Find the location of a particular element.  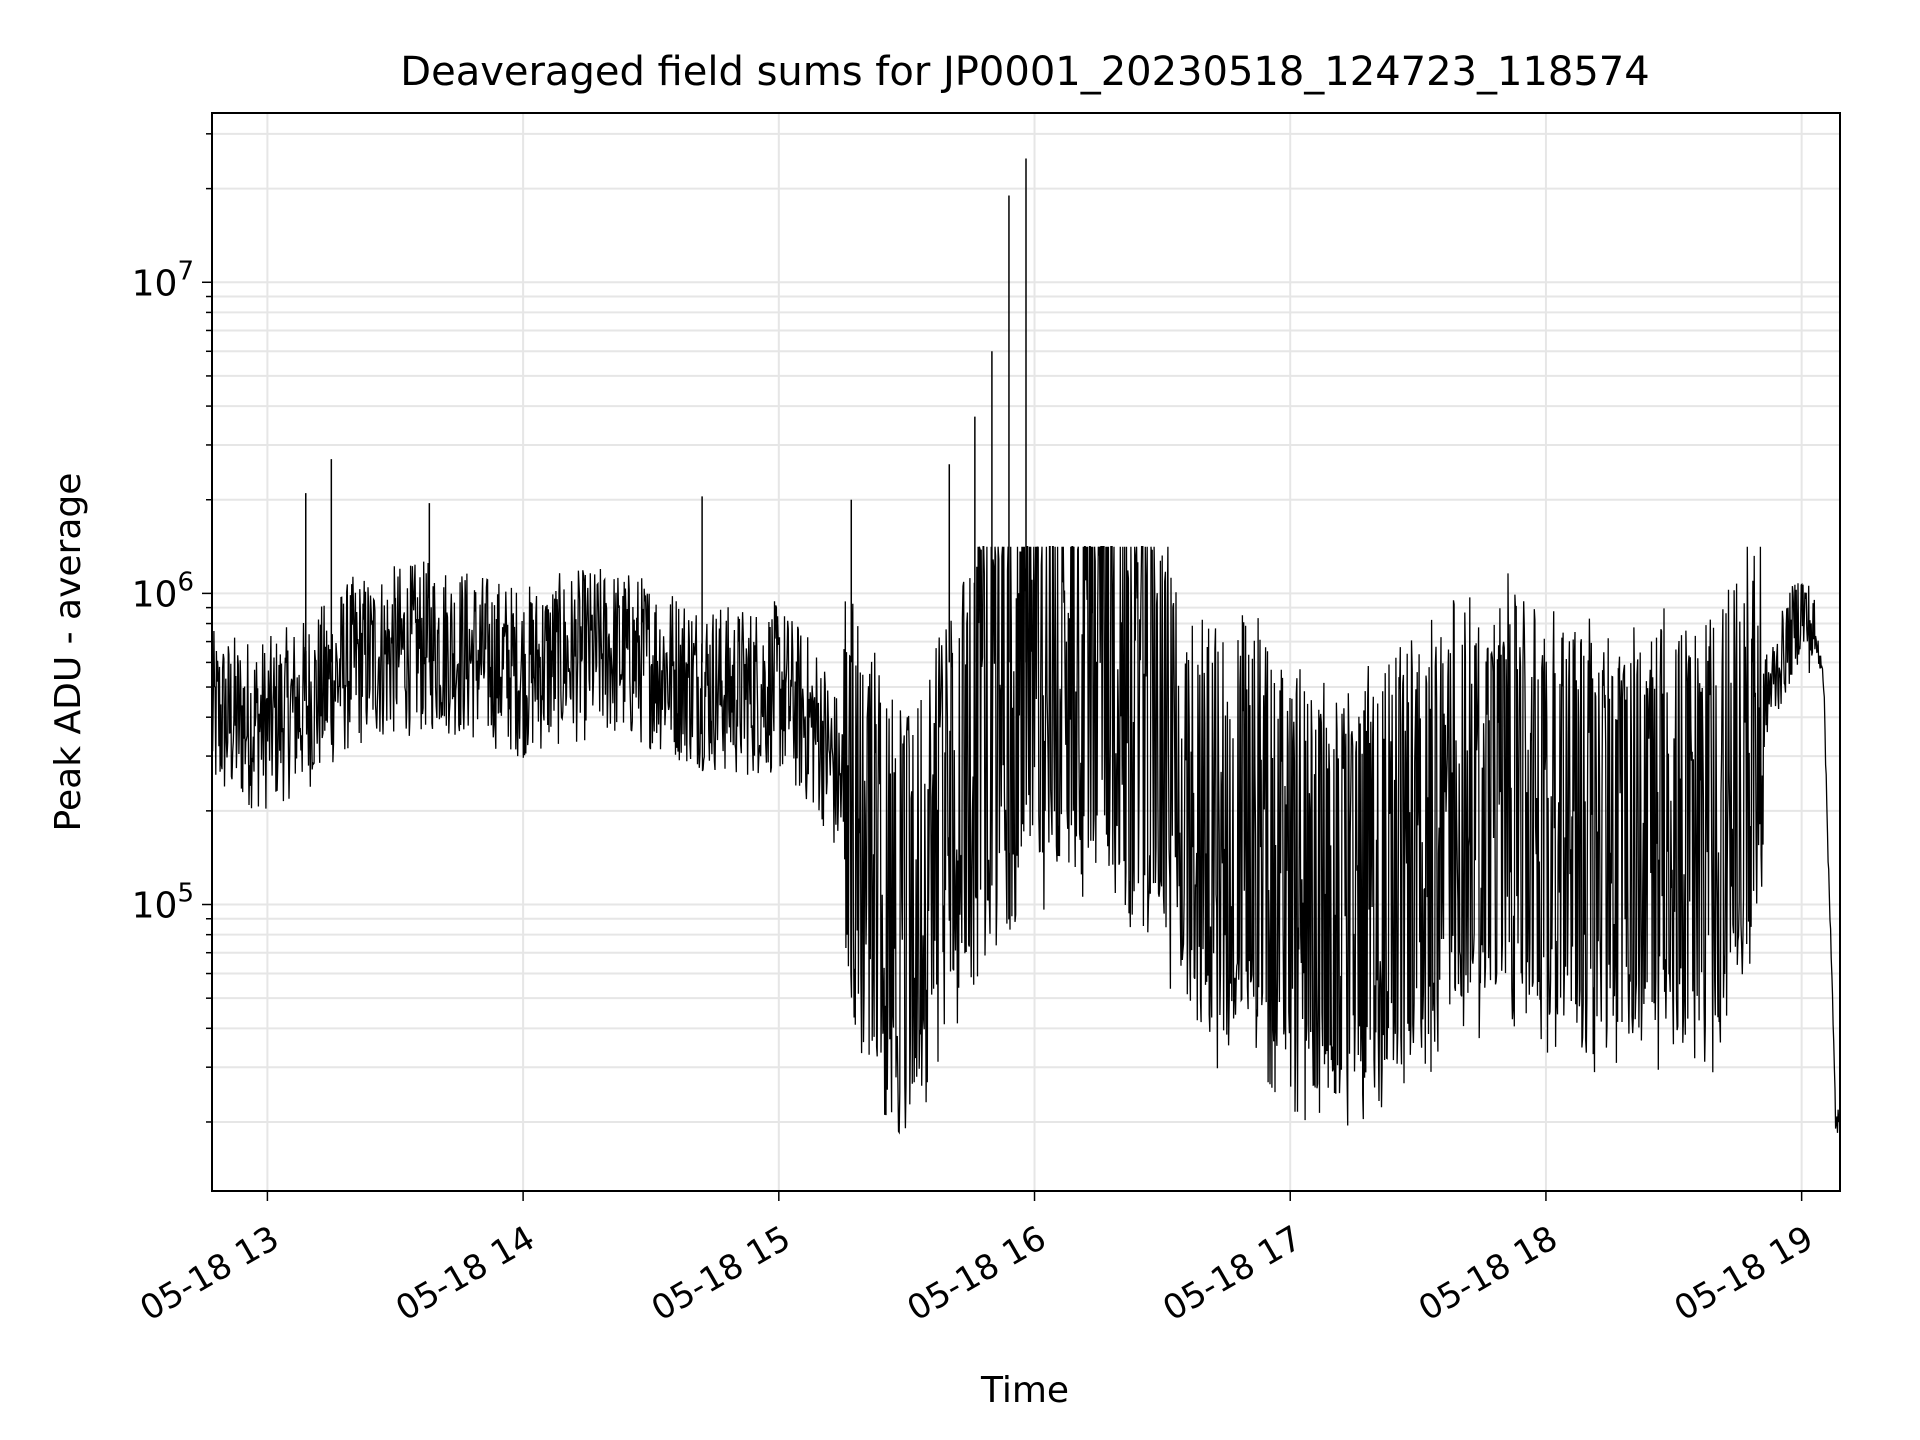

y-tick-label: 10⁶ is located at coordinates (163, 591).